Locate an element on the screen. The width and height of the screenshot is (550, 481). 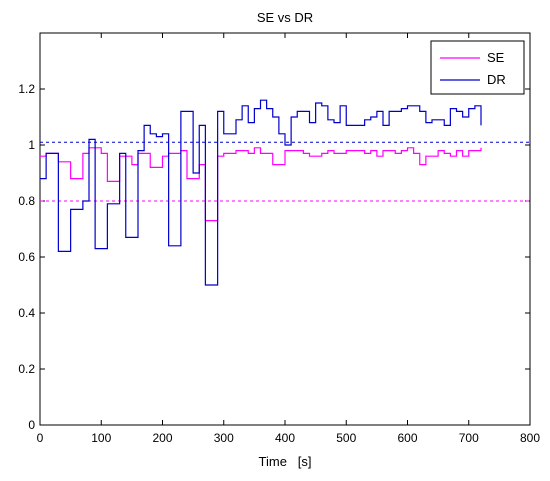
x-tick-label: 100 is located at coordinates (101, 438).